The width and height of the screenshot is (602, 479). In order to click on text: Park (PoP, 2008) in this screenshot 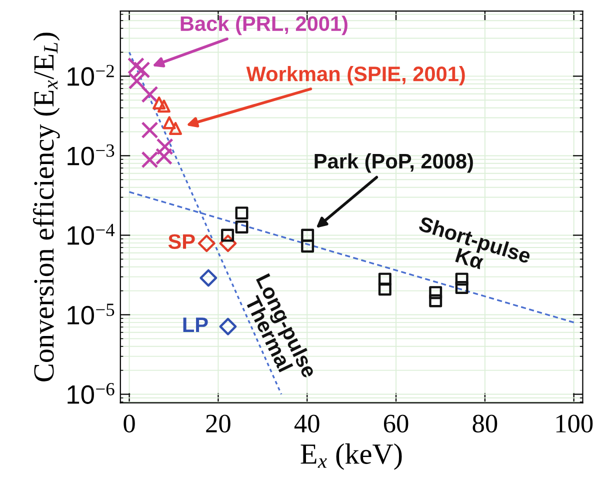, I will do `click(393, 163)`.